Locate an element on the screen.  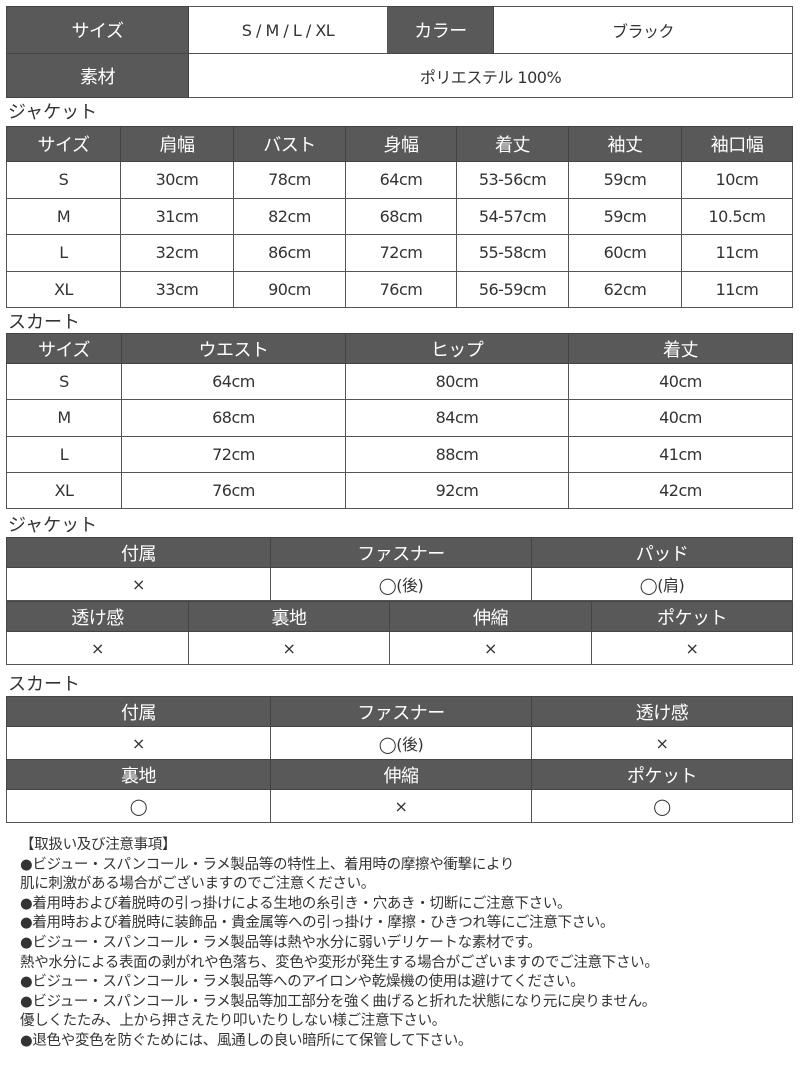
table-cell: 86cm is located at coordinates (289, 253).